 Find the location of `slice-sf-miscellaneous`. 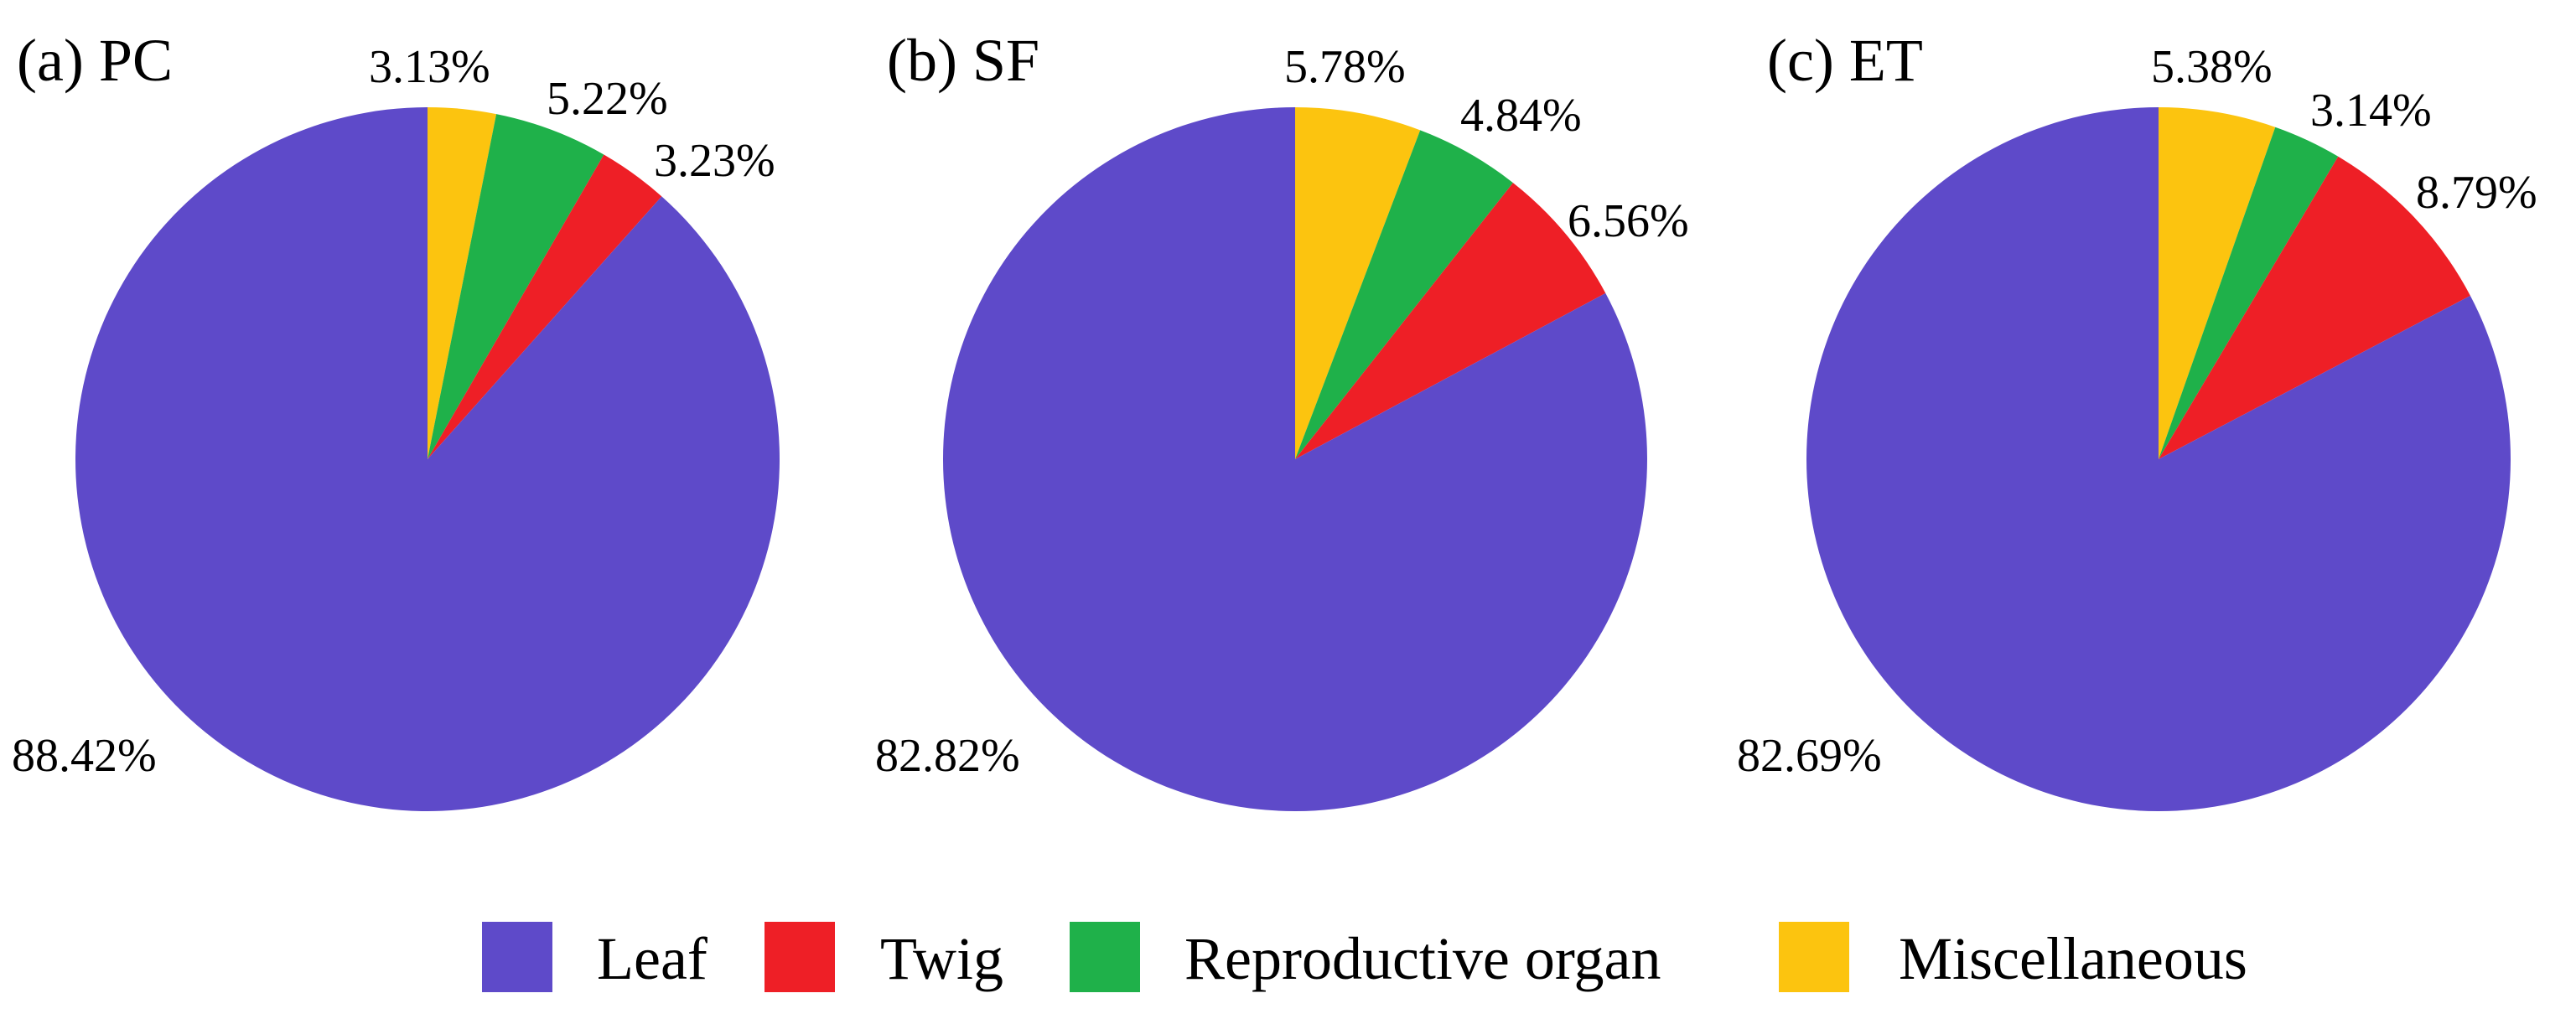

slice-sf-miscellaneous is located at coordinates (1358, 283).